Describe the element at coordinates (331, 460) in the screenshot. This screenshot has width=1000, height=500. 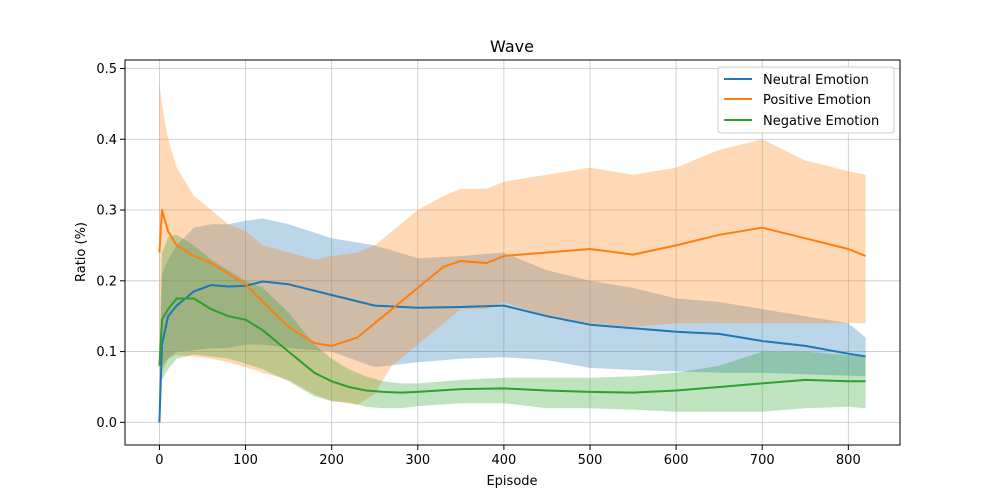
I see `x-tick-label: 200` at that location.